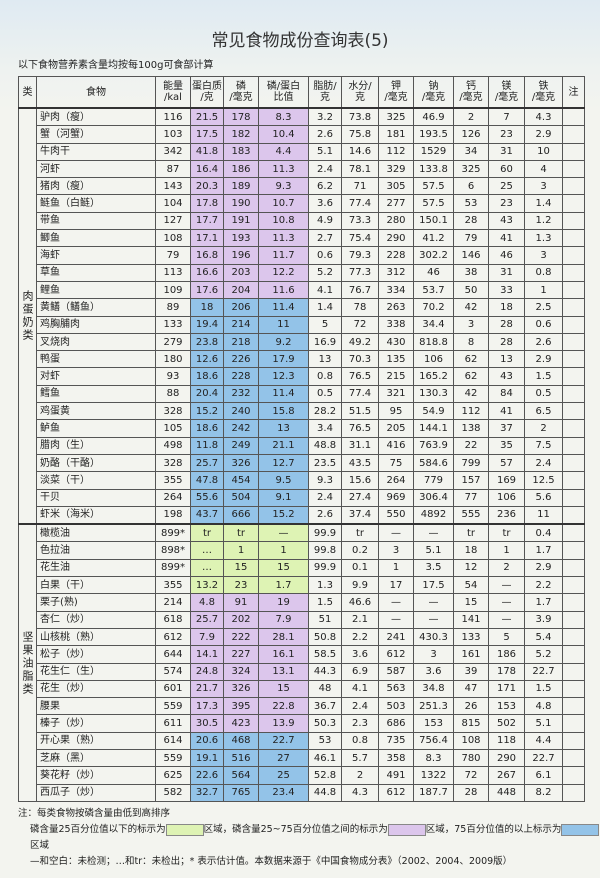 This screenshot has height=878, width=600. What do you see at coordinates (241, 97) in the screenshot?
I see `header-text: /毫克` at bounding box center [241, 97].